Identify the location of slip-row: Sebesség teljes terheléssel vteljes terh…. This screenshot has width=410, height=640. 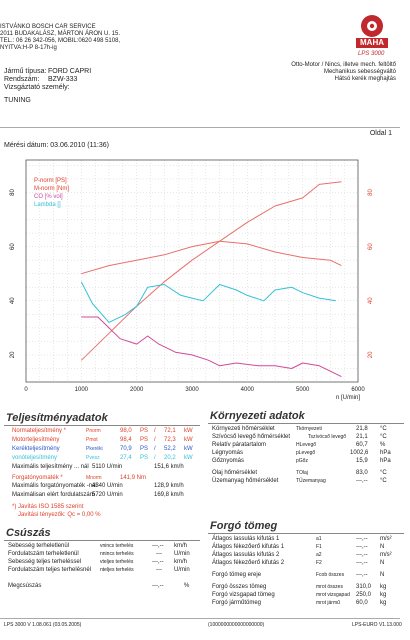
(102, 563).